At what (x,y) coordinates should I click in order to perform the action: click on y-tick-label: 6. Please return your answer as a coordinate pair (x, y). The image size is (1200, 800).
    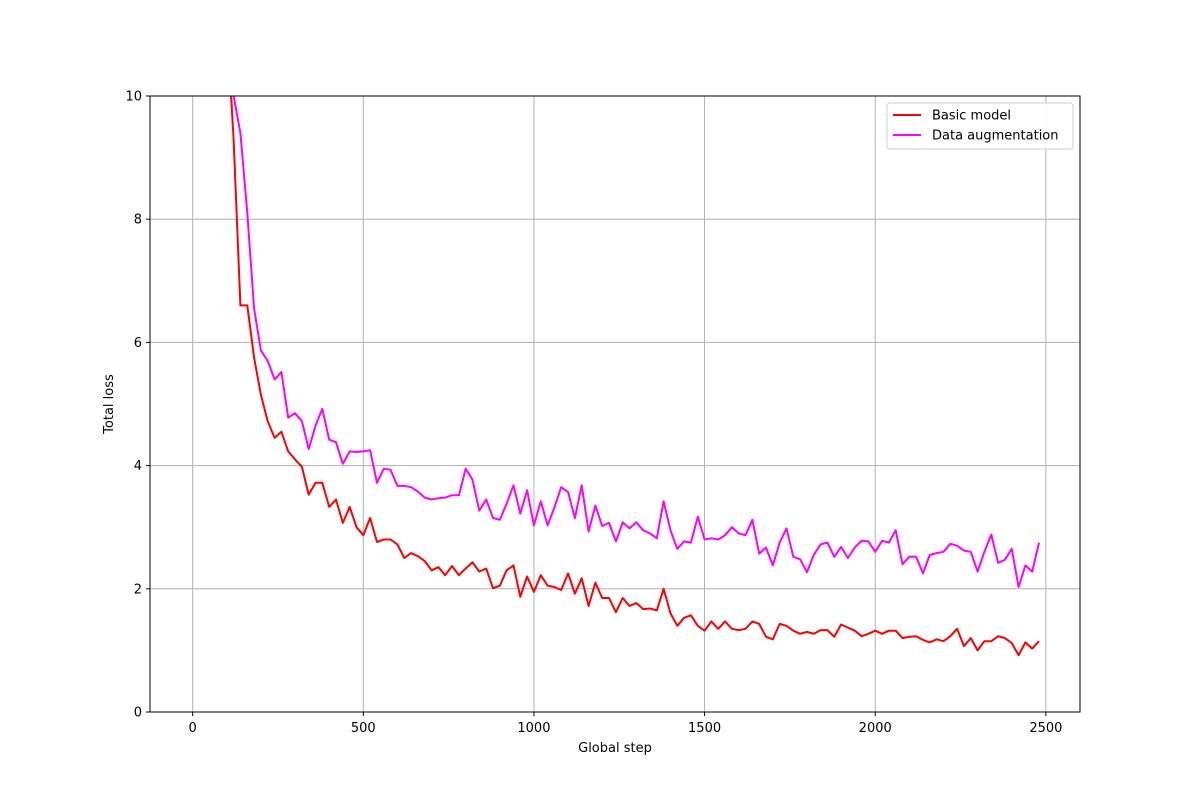
    Looking at the image, I should click on (138, 343).